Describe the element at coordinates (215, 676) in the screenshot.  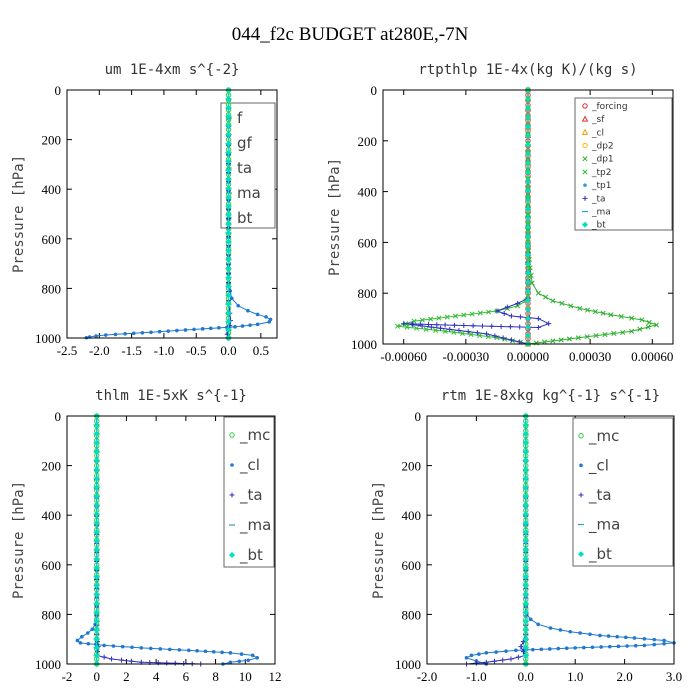
I see `x-tick-label: 8` at that location.